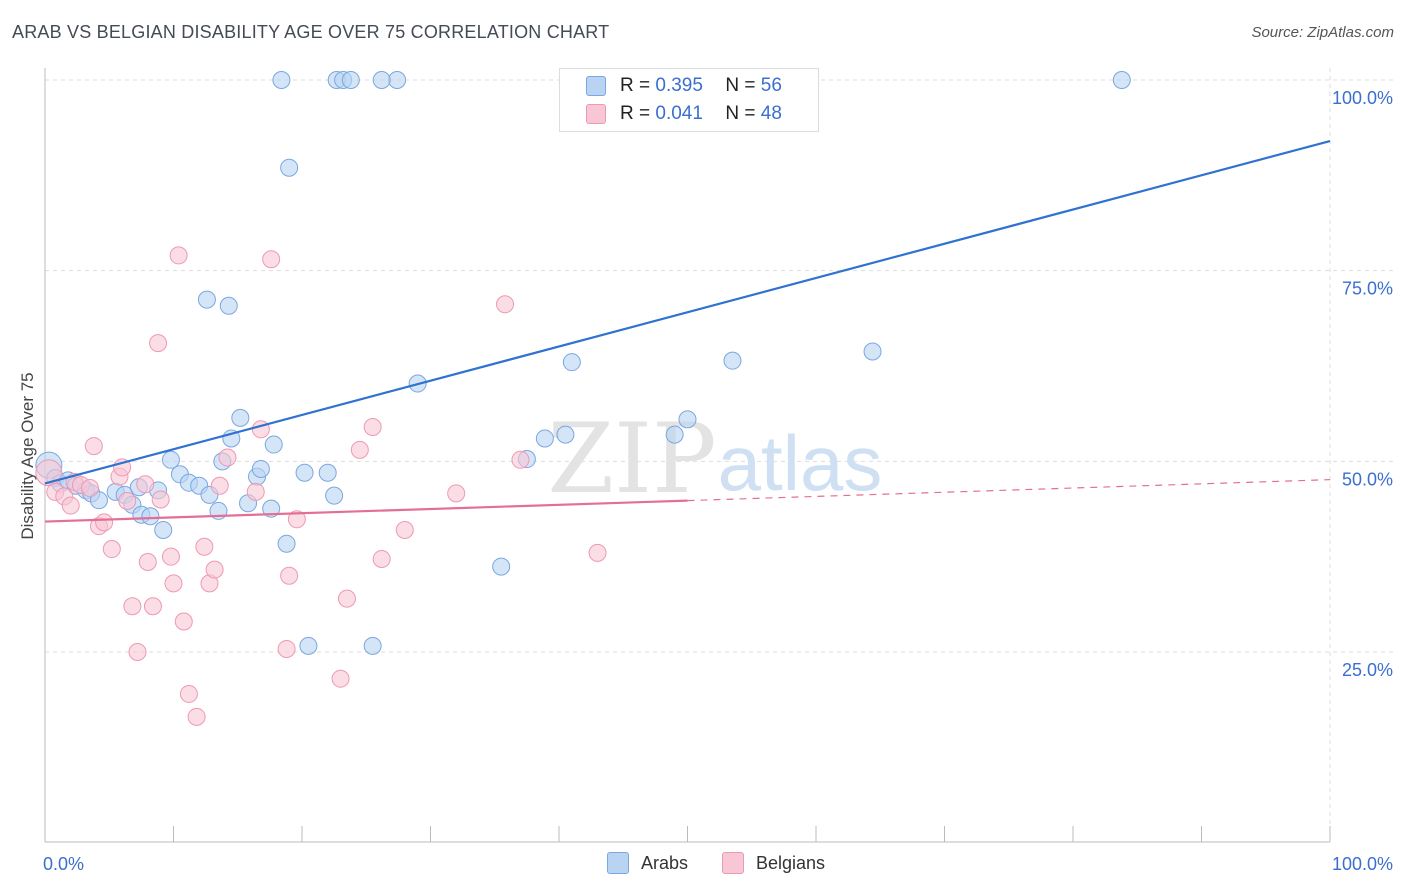 This screenshot has width=1406, height=892. I want to click on watermark: ZIP atlas, so click(714, 459).